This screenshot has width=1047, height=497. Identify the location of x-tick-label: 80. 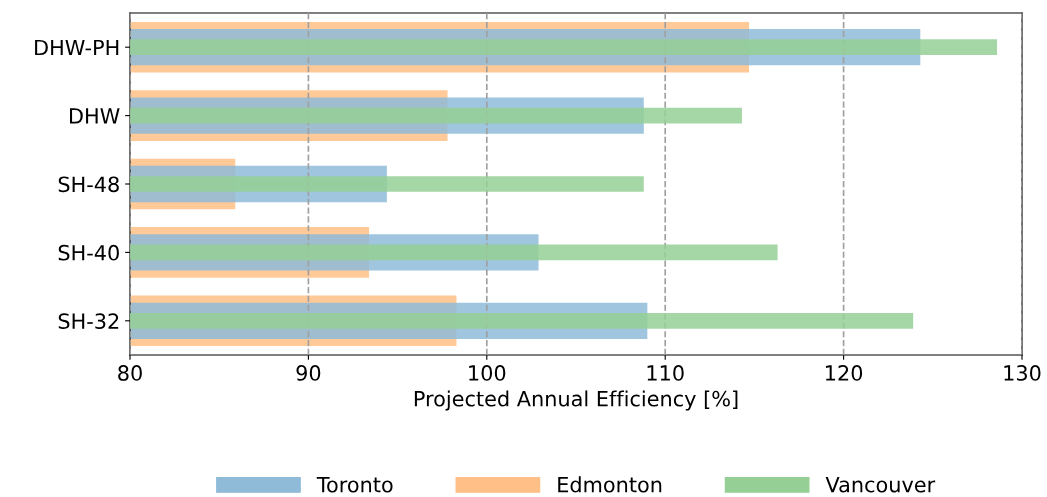
(130, 373).